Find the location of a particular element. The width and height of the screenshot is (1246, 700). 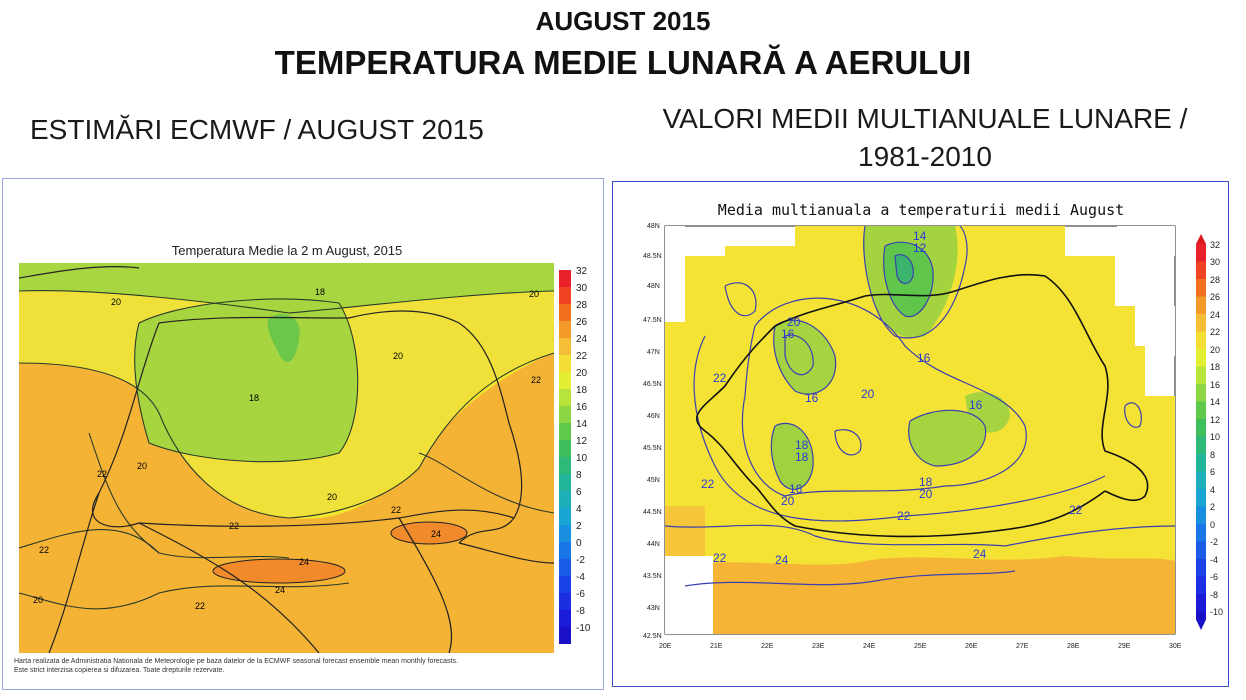

lon-label: 25E is located at coordinates (920, 646).